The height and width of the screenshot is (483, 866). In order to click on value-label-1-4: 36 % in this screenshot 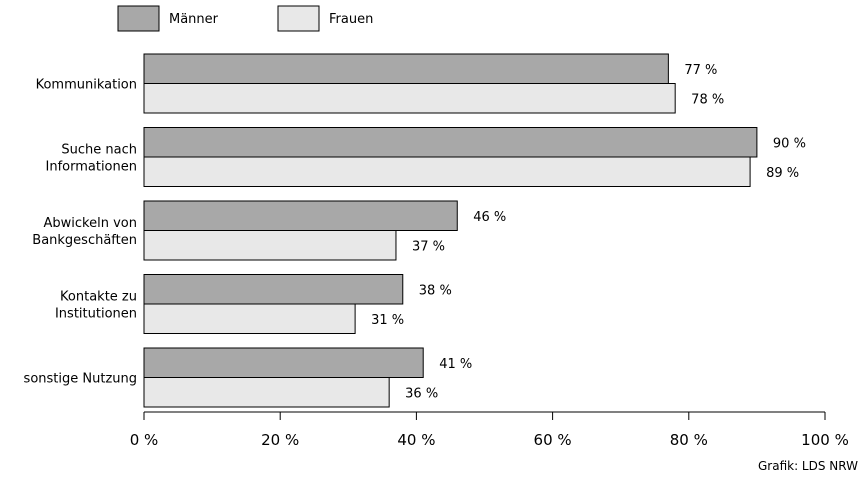, I will do `click(421, 393)`.